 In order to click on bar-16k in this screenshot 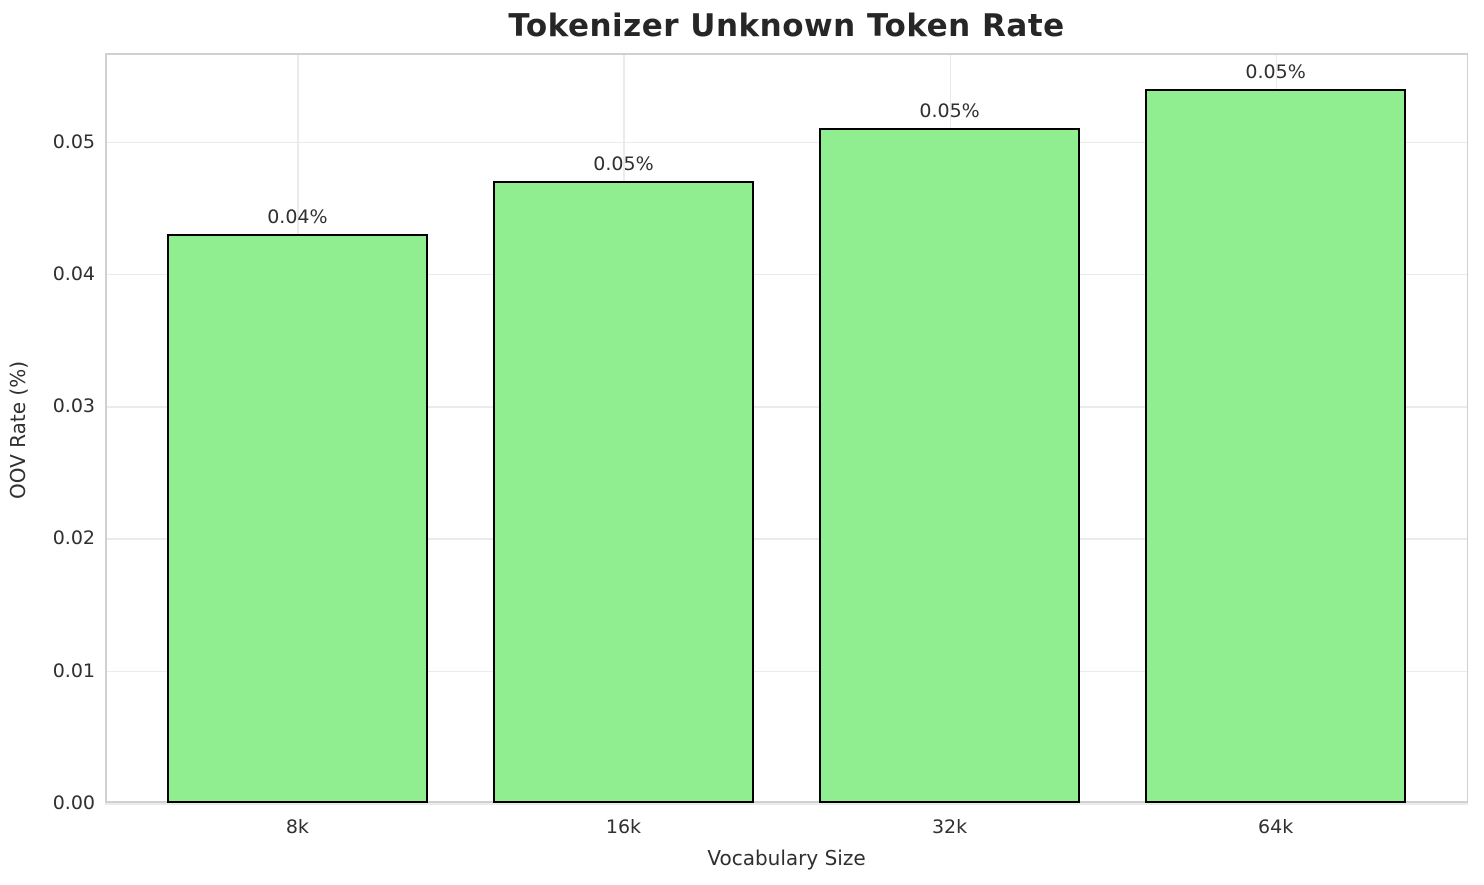, I will do `click(623, 492)`.